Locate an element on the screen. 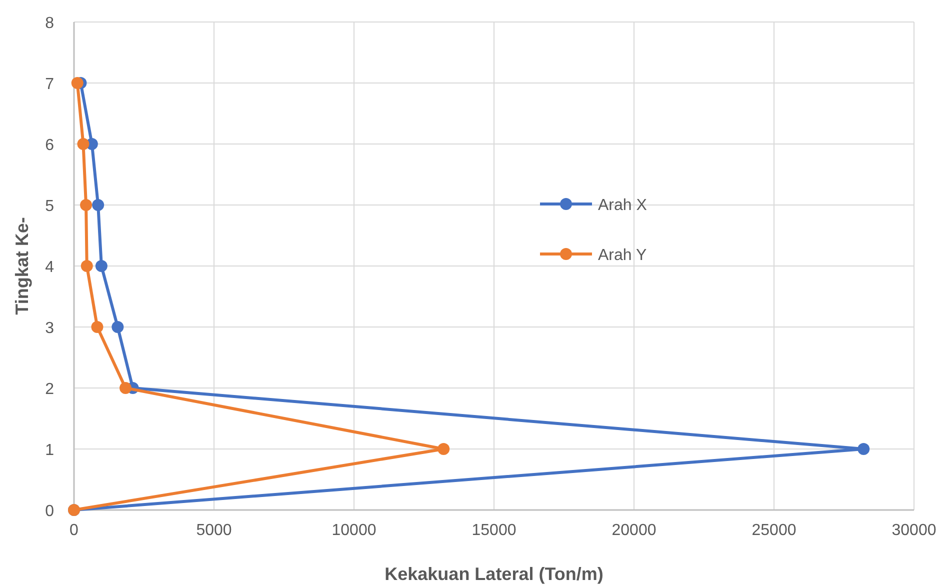 The width and height of the screenshot is (944, 588). y-tick-label: 7 is located at coordinates (49, 84).